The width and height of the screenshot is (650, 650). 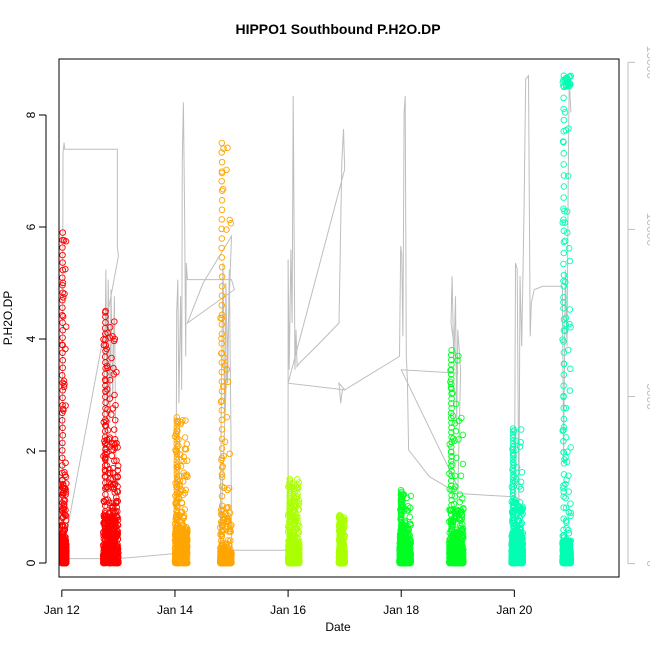 What do you see at coordinates (90, 398) in the screenshot?
I see `series-1-points` at bounding box center [90, 398].